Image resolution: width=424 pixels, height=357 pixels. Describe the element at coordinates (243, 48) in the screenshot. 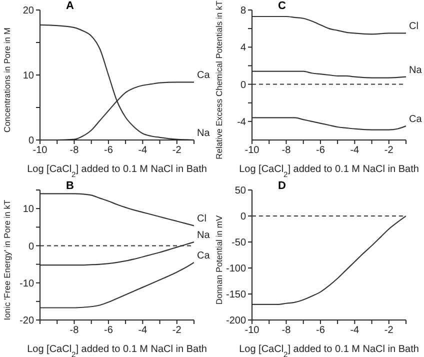

I see `y-tick-label: 4` at that location.